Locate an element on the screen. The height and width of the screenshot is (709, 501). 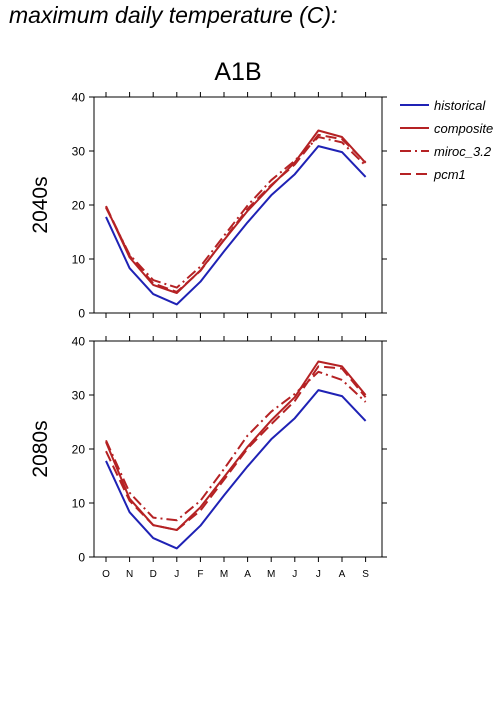
x-tick-label: O is located at coordinates (106, 574).